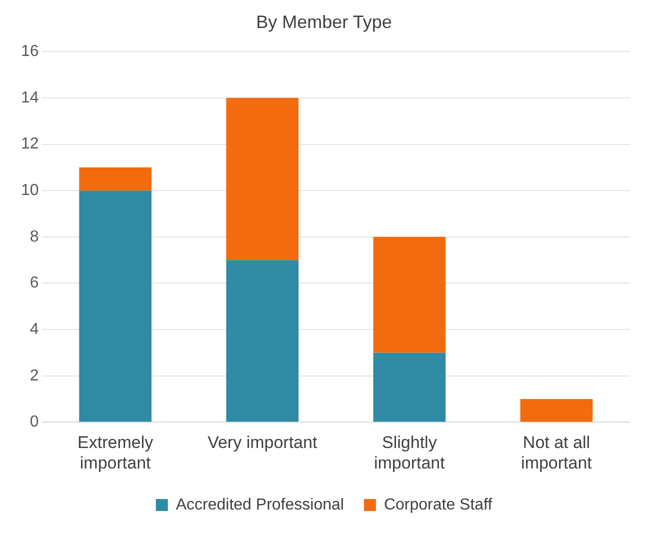 The height and width of the screenshot is (535, 658). What do you see at coordinates (34, 283) in the screenshot?
I see `y-tick-label: 6` at bounding box center [34, 283].